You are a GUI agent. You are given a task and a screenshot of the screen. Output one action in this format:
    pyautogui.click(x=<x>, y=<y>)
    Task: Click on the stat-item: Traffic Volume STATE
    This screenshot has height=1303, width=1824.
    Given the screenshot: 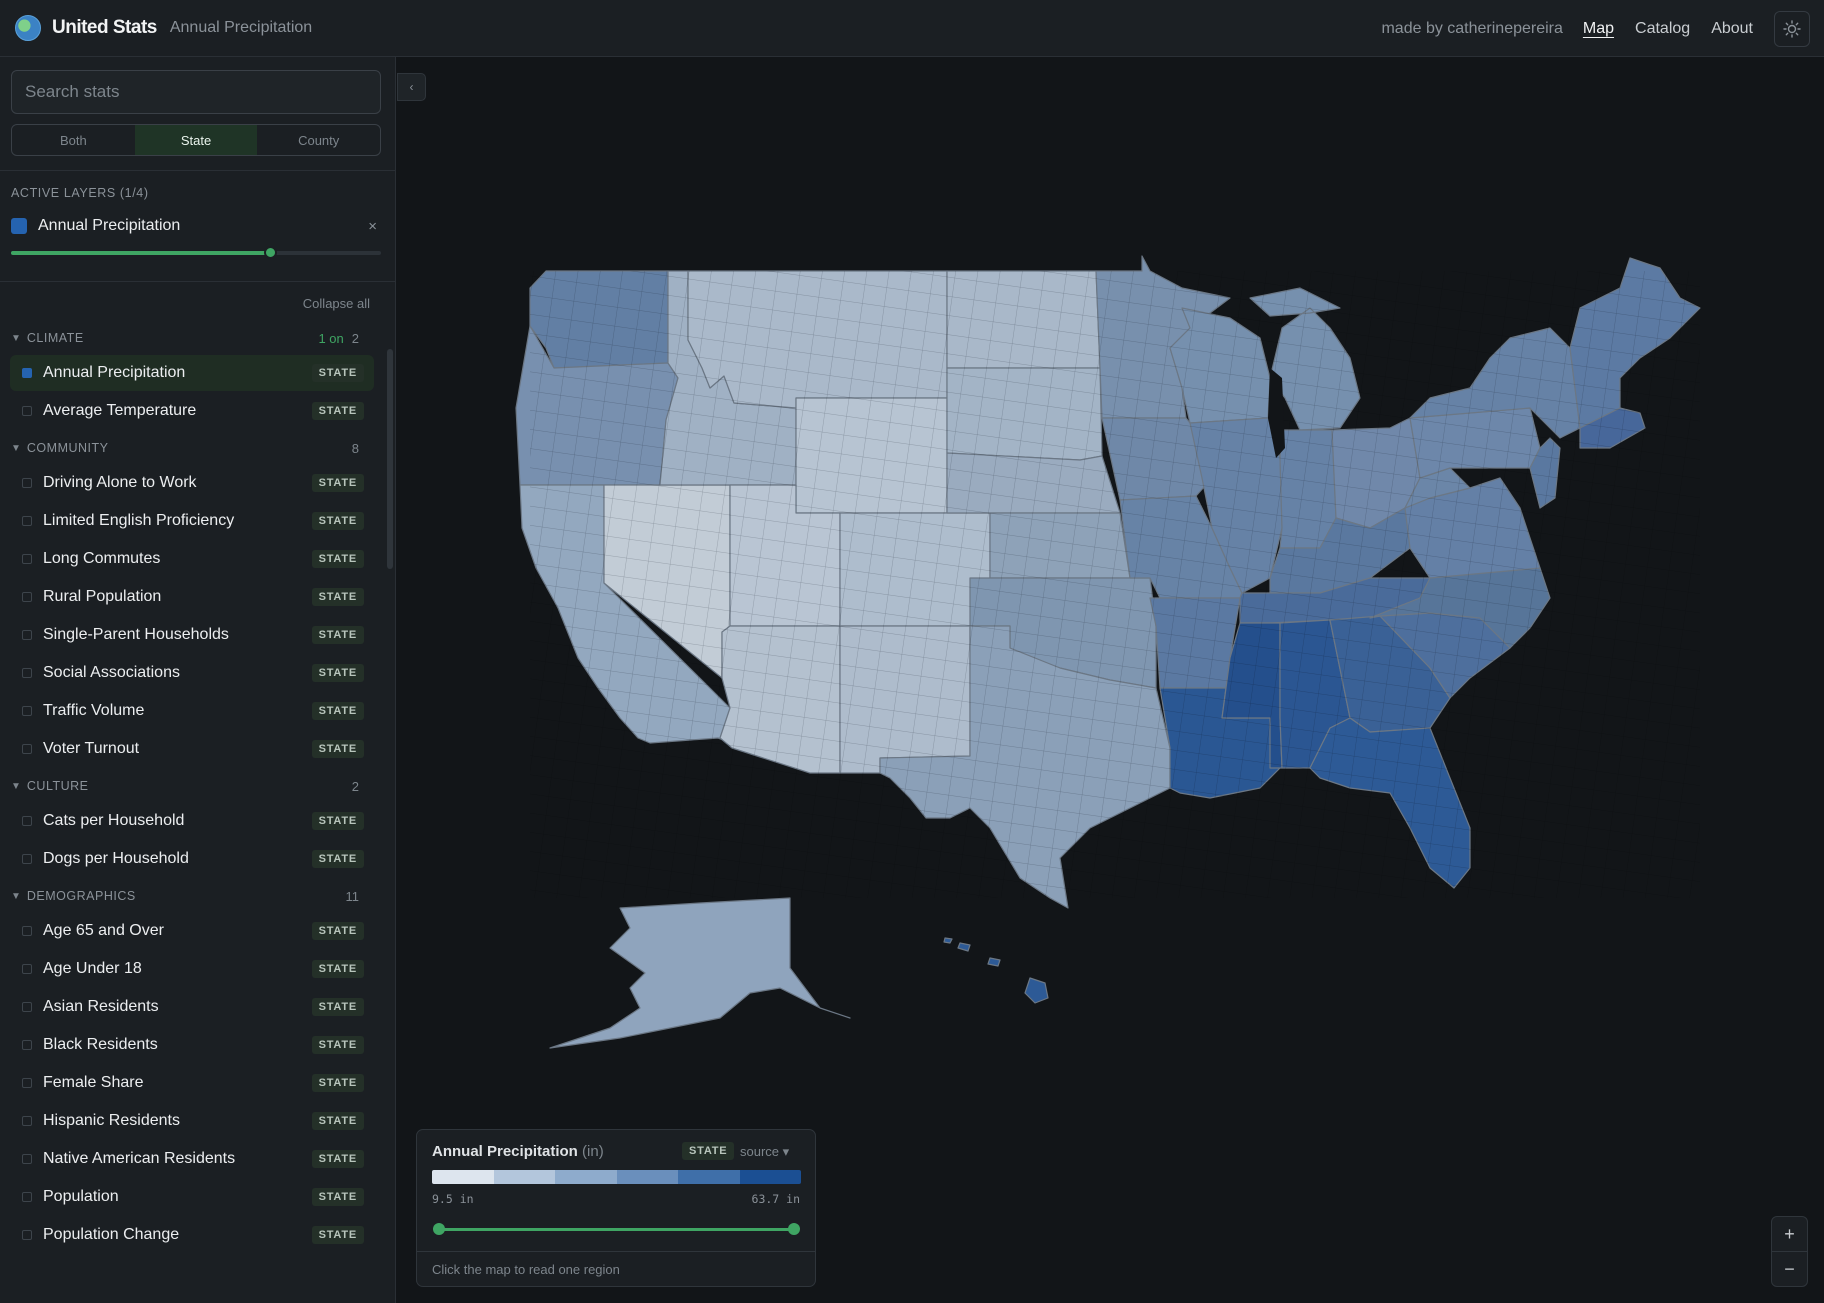 What is the action you would take?
    pyautogui.click(x=192, y=711)
    